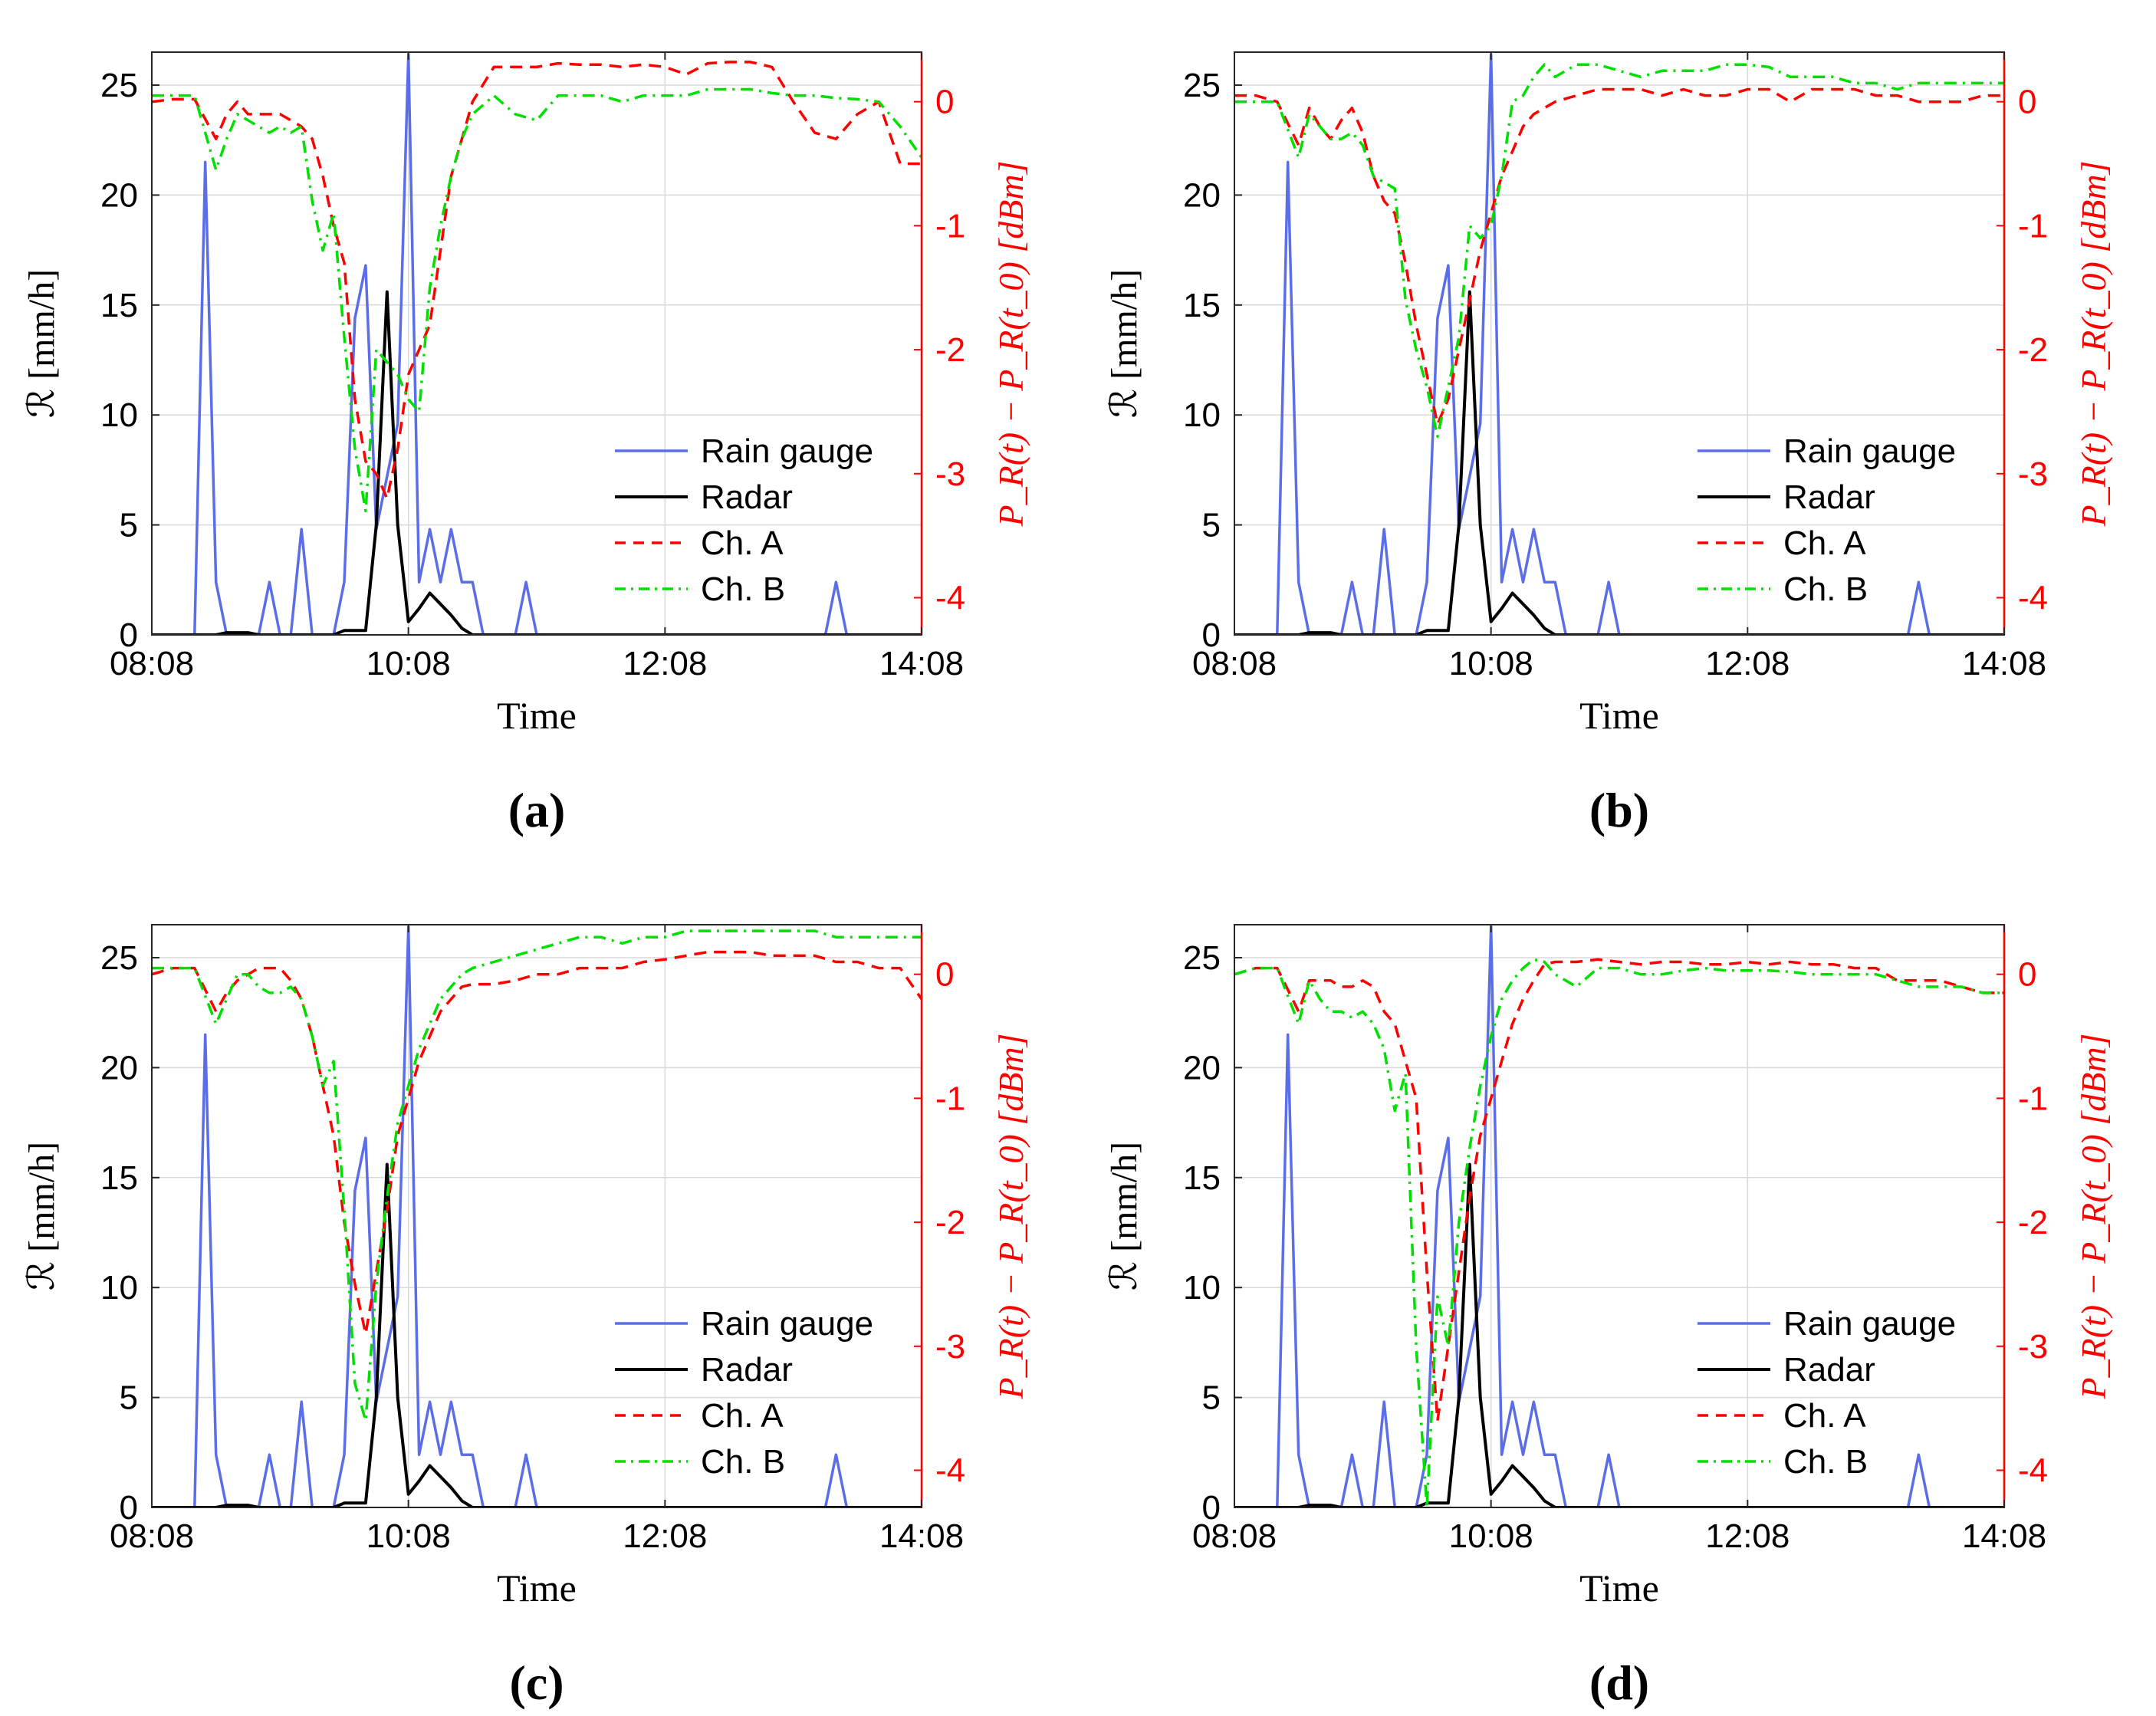  What do you see at coordinates (1619, 1682) in the screenshot?
I see `panel-label: (d)` at bounding box center [1619, 1682].